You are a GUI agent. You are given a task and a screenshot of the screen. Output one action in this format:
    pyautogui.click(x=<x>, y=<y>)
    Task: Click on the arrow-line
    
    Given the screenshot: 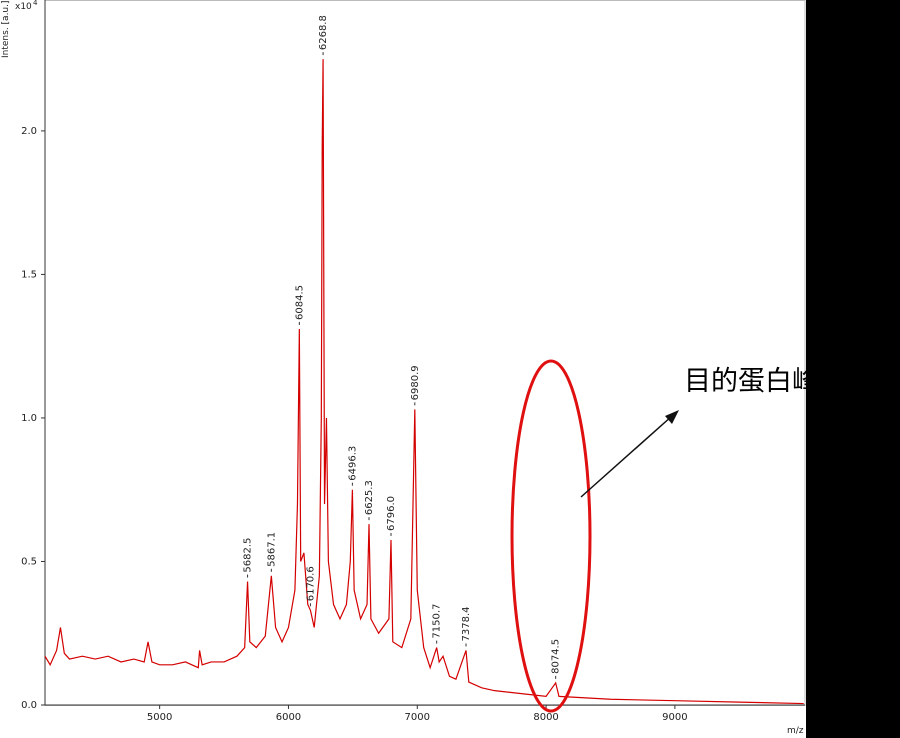 What is the action you would take?
    pyautogui.click(x=626, y=456)
    